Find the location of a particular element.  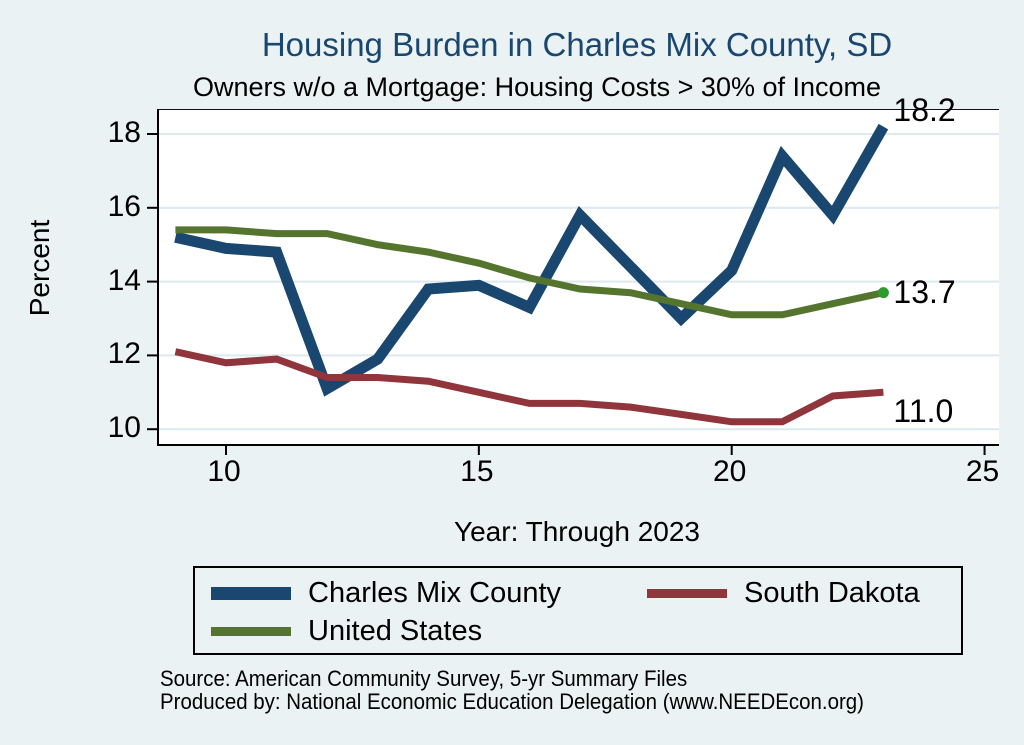

series-end-label: 11.0 is located at coordinates (923, 411).